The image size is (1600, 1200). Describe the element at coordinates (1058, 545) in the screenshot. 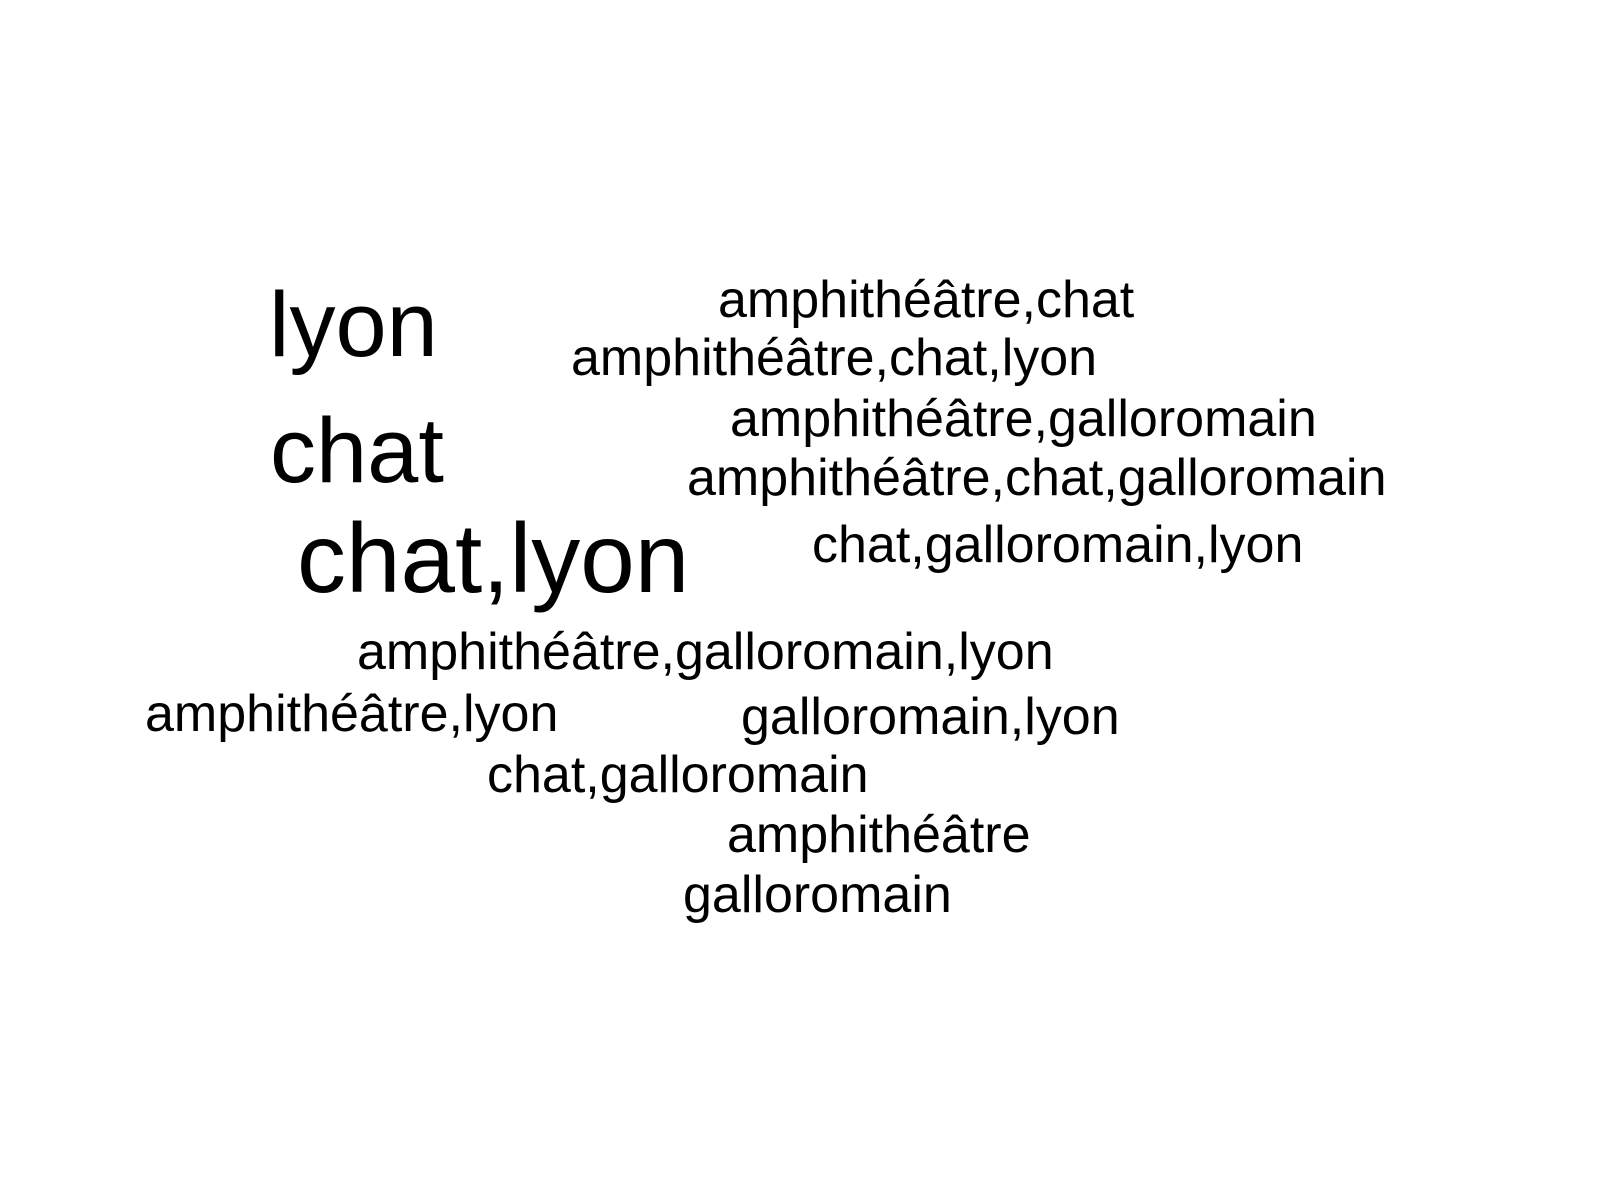

I see `word-chat-galloromain-lyon: chat,galloromain,lyon` at that location.